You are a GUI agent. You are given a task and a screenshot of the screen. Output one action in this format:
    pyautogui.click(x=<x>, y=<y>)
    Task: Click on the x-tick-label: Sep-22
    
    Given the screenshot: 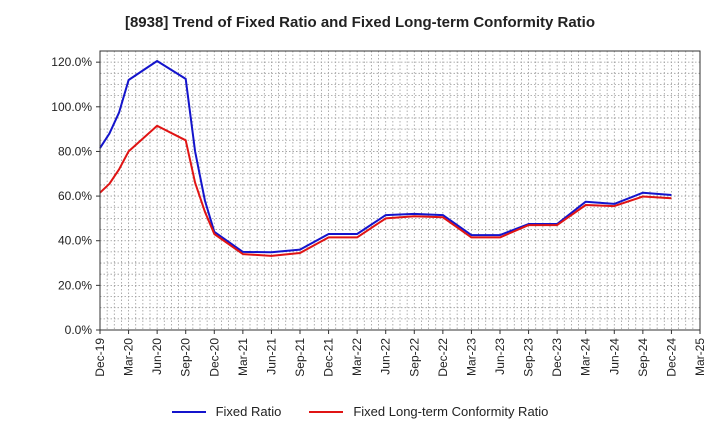 What is the action you would take?
    pyautogui.click(x=414, y=357)
    